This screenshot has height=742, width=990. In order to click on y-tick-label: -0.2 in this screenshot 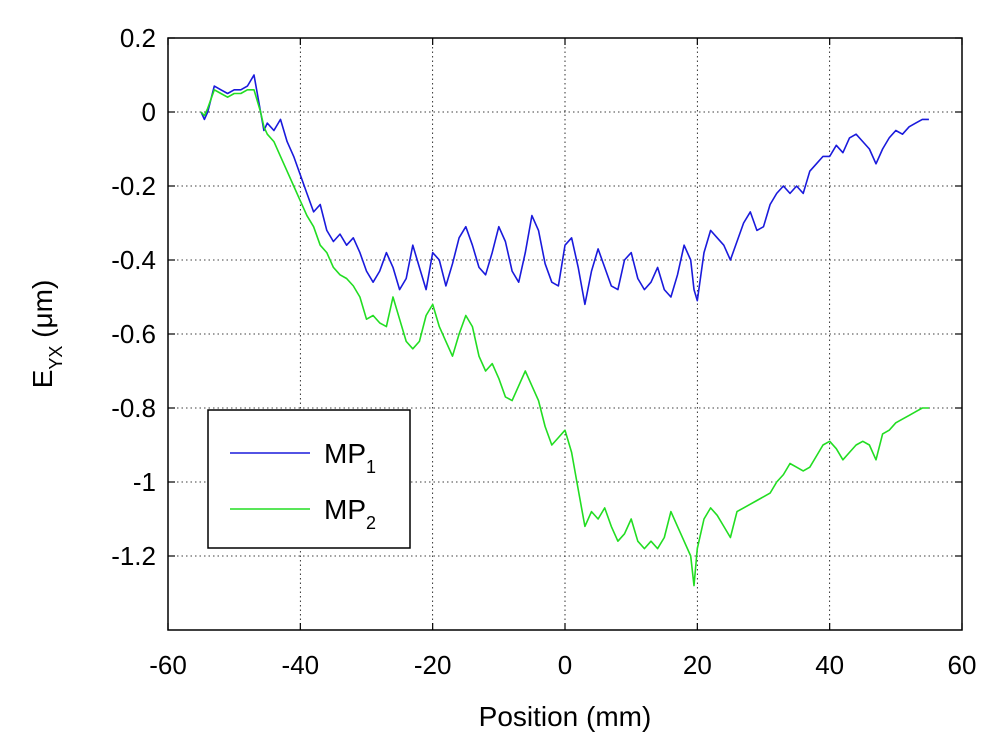, I will do `click(133, 186)`.